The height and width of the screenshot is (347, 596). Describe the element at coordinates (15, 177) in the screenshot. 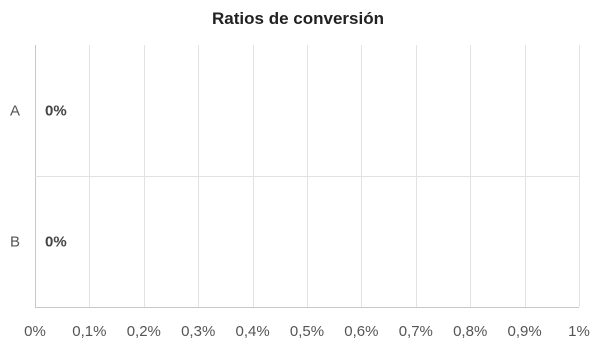

I see `category-label-layer: AB` at that location.